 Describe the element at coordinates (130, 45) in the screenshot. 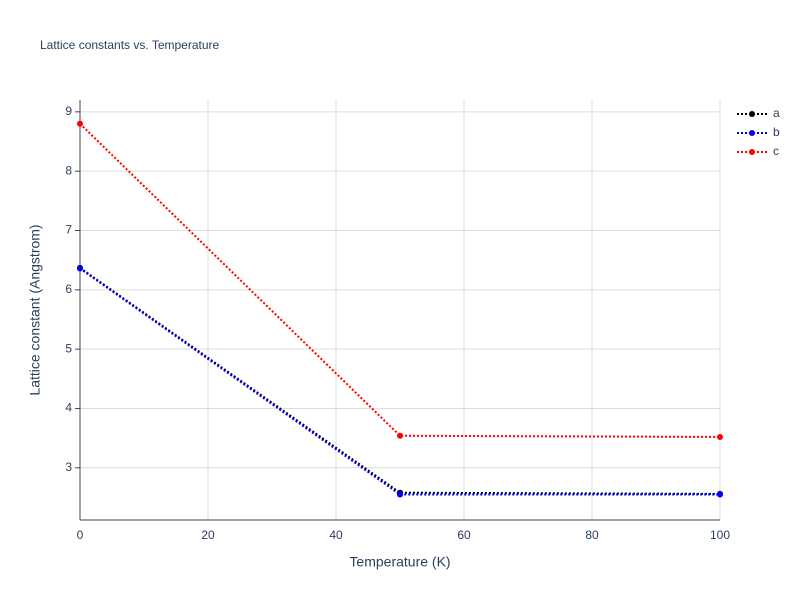

I see `chart-title: Lattice constants vs. Temperature` at that location.